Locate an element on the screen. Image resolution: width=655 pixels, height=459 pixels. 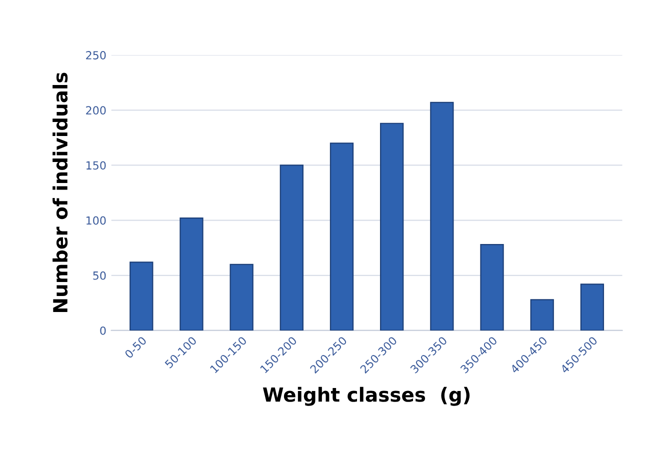
y-tick-label: 250 is located at coordinates (96, 55).